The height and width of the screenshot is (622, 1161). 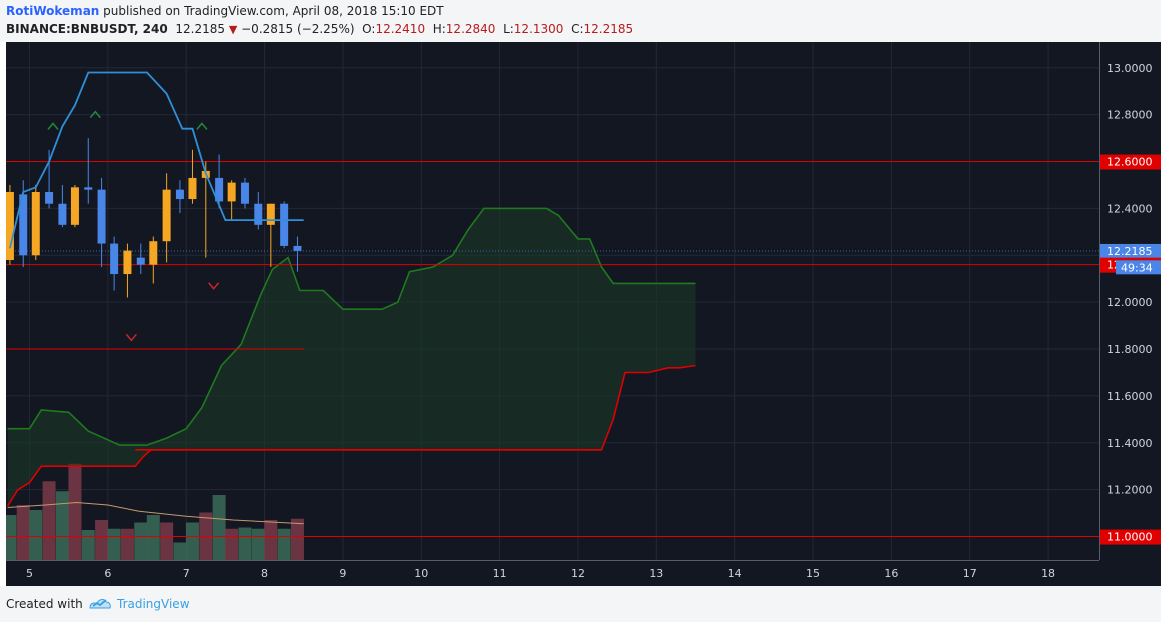 What do you see at coordinates (107, 573) in the screenshot?
I see `time-tick-label: 6` at bounding box center [107, 573].